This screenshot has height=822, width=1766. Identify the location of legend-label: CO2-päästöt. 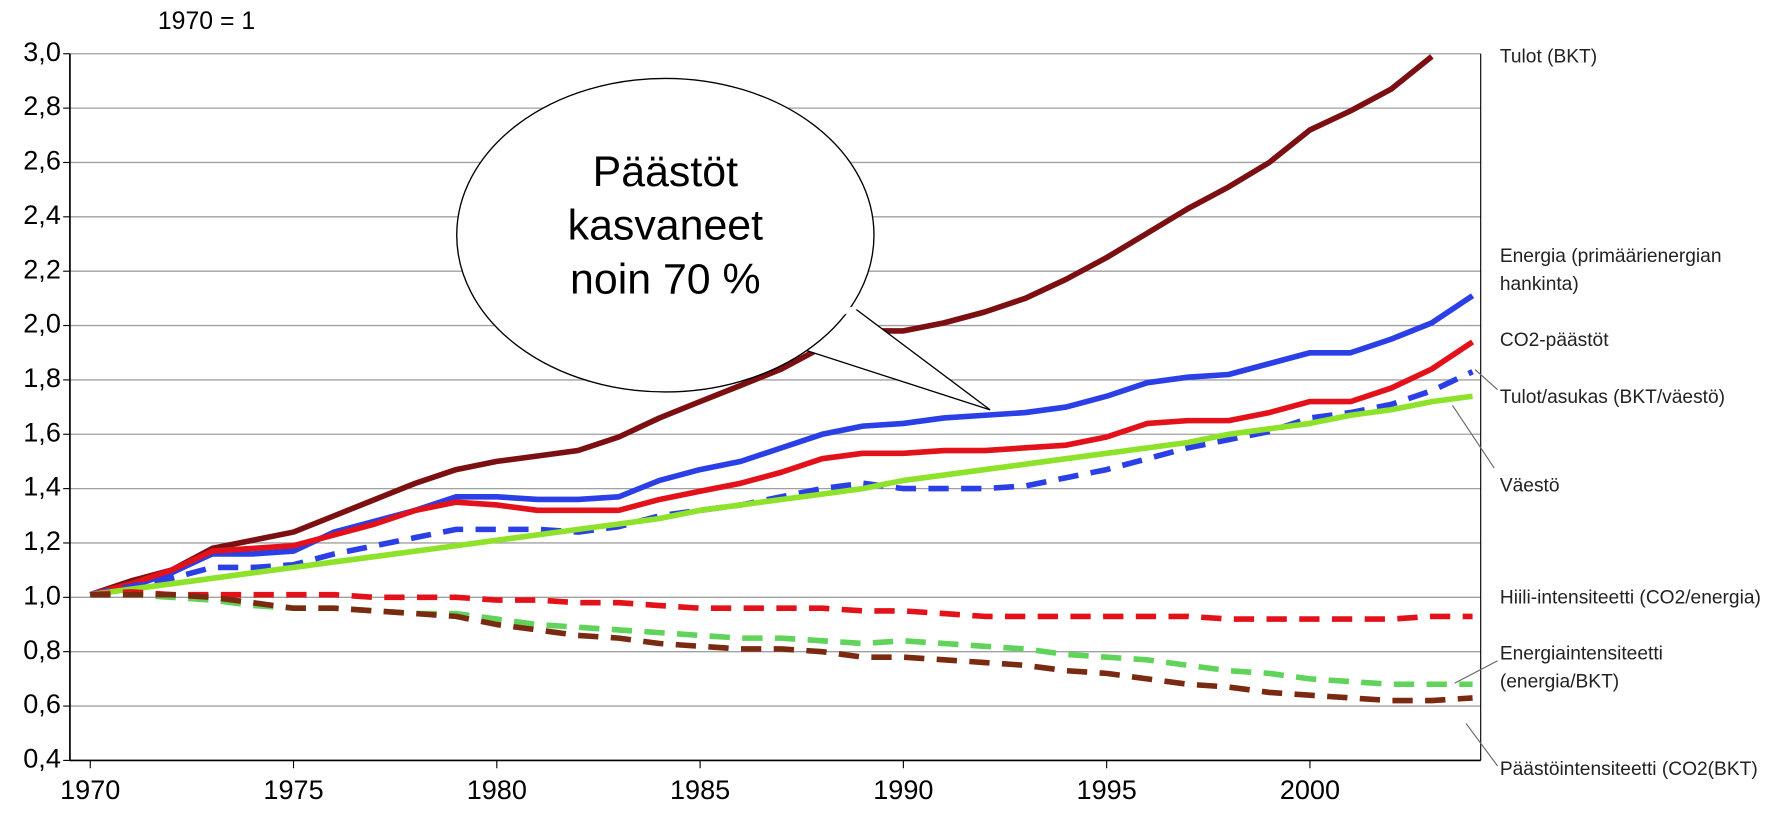
(1554, 340).